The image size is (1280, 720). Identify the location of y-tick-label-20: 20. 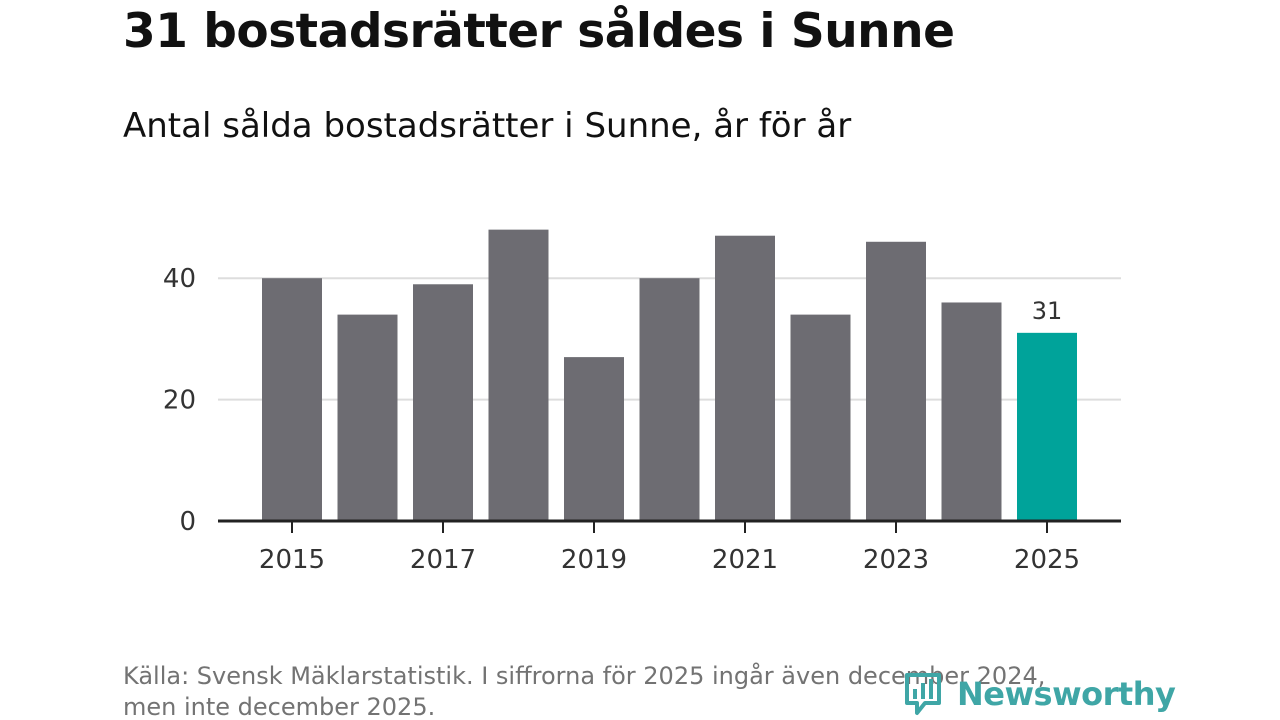
(179, 401).